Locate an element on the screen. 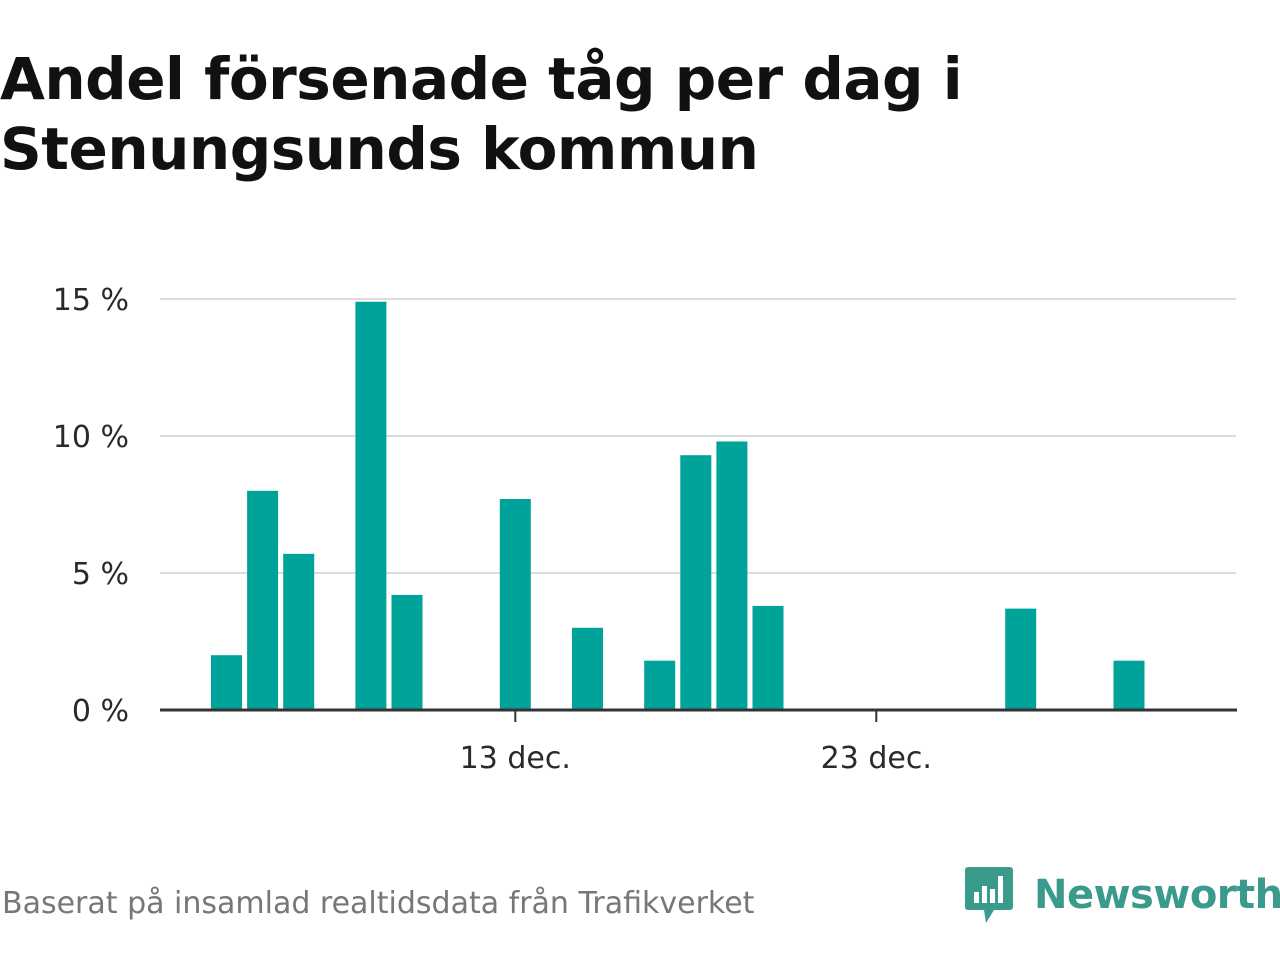 The height and width of the screenshot is (960, 1280). y-tick-label: 15 % is located at coordinates (91, 300).